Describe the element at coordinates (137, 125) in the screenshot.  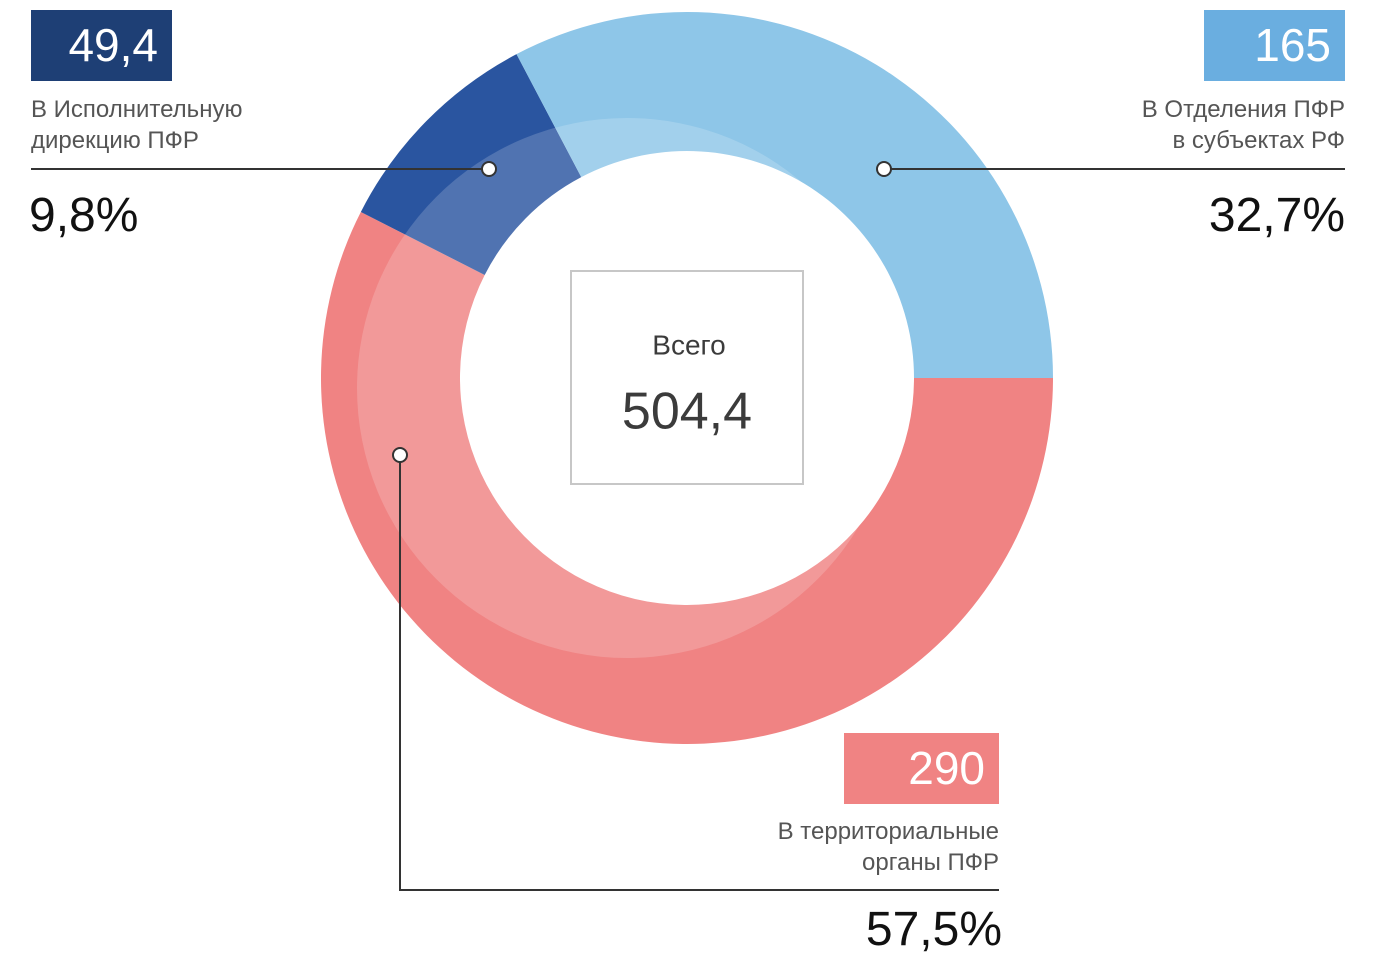
I see `category-label: В Исполнительную дирекцию ПФР` at that location.